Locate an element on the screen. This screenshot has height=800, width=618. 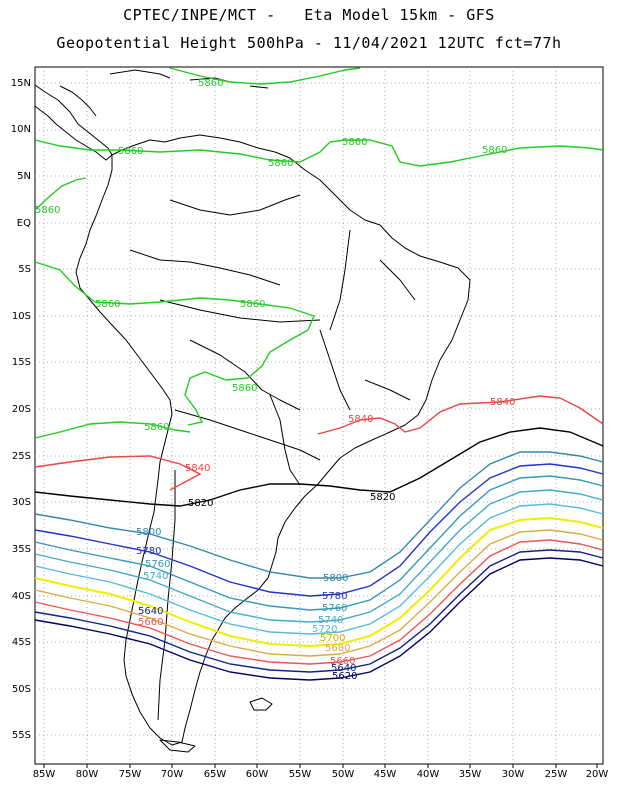
lat-label-10n: 10N is located at coordinates (20, 129).